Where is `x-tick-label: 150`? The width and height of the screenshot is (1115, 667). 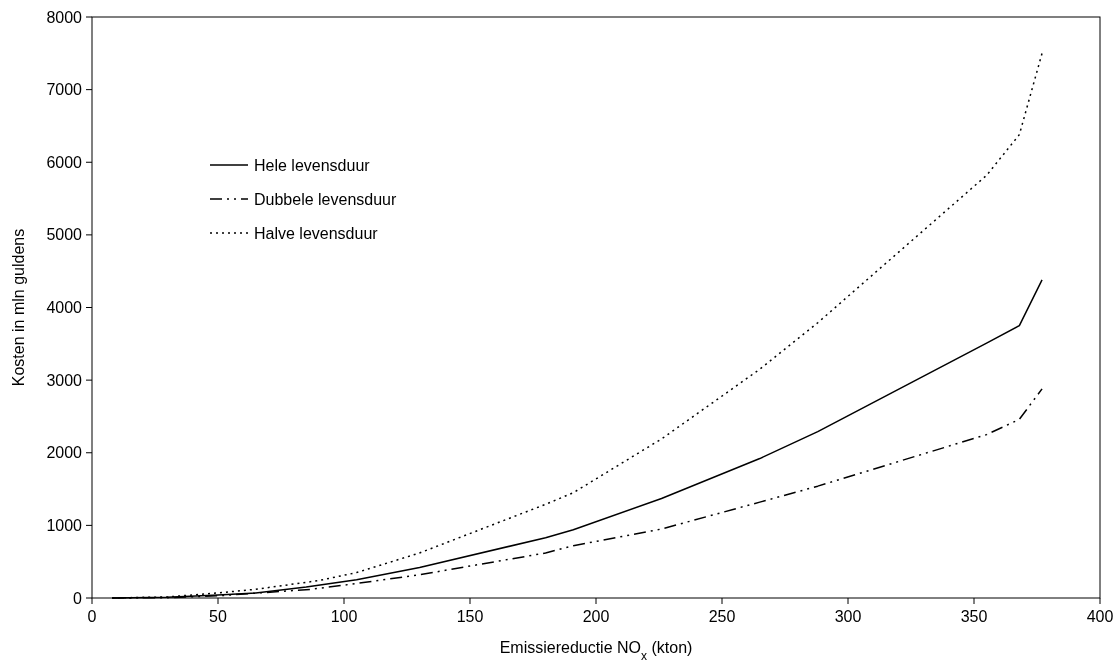 x-tick-label: 150 is located at coordinates (470, 616).